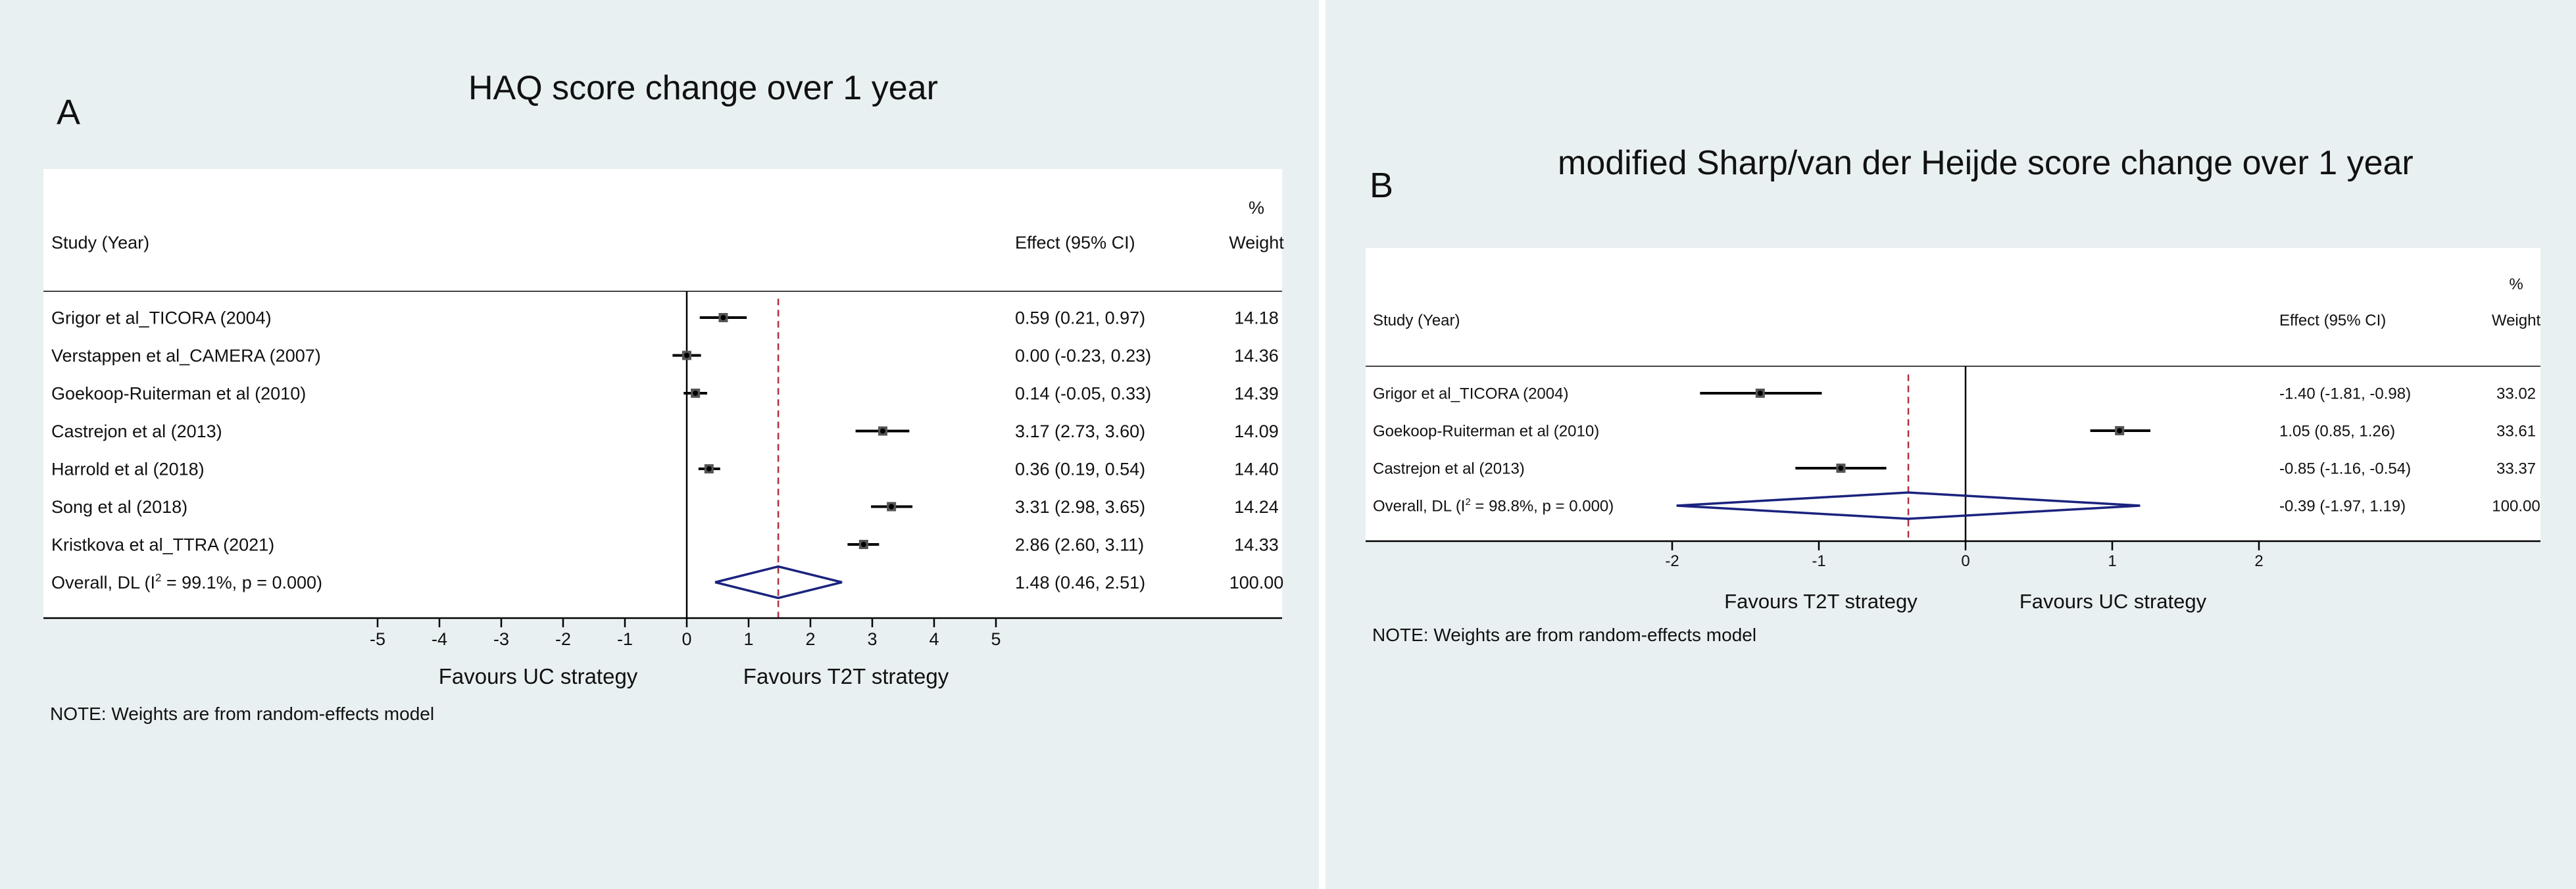  What do you see at coordinates (1821, 601) in the screenshot?
I see `favours-left-label: Favours T2T strategy` at bounding box center [1821, 601].